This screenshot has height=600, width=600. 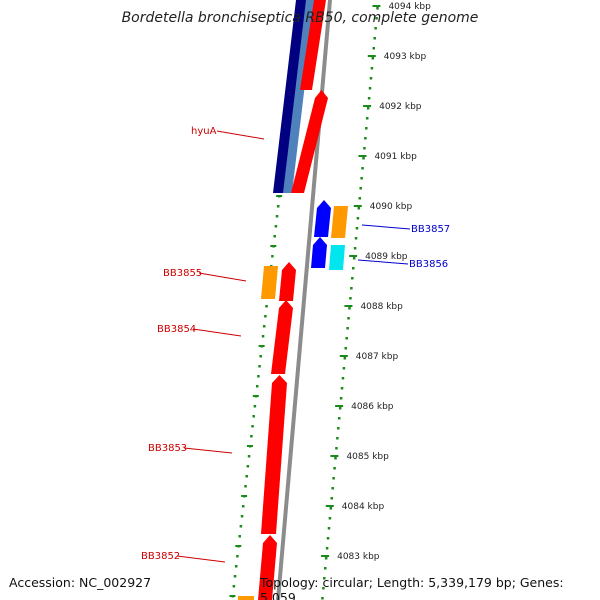 What do you see at coordinates (405, 57) in the screenshot?
I see `tick-label: 4093 kbp` at bounding box center [405, 57].